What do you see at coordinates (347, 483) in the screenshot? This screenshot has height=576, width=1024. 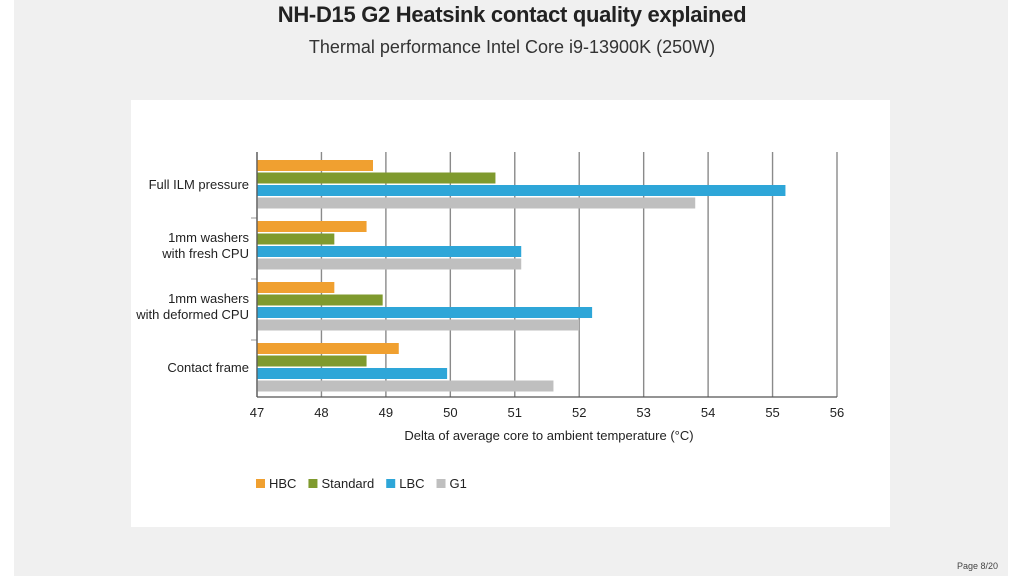 I see `legend-label-standard: Standard` at bounding box center [347, 483].